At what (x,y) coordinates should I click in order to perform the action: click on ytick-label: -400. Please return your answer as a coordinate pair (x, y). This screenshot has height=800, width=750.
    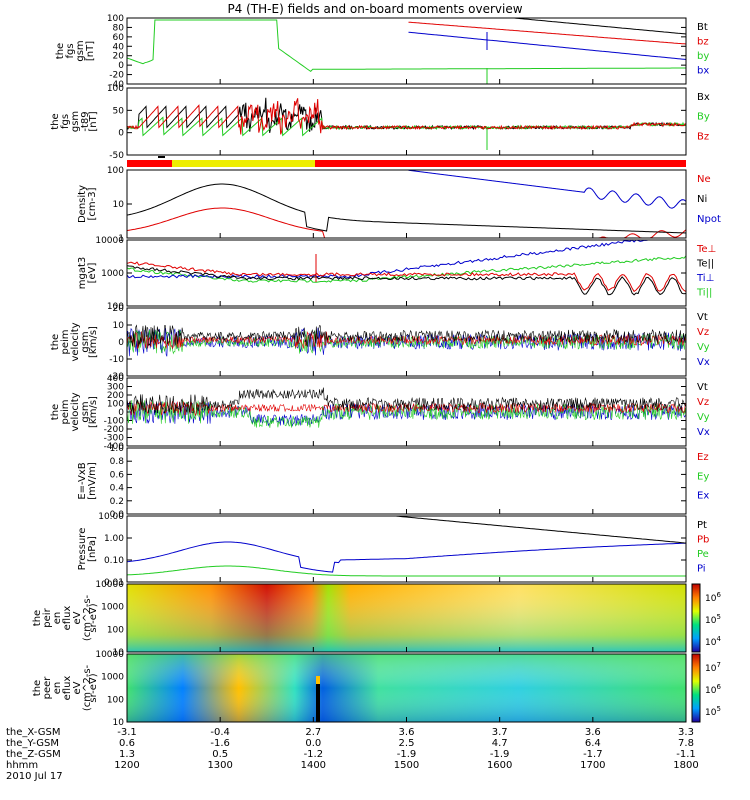
    Looking at the image, I should click on (114, 447).